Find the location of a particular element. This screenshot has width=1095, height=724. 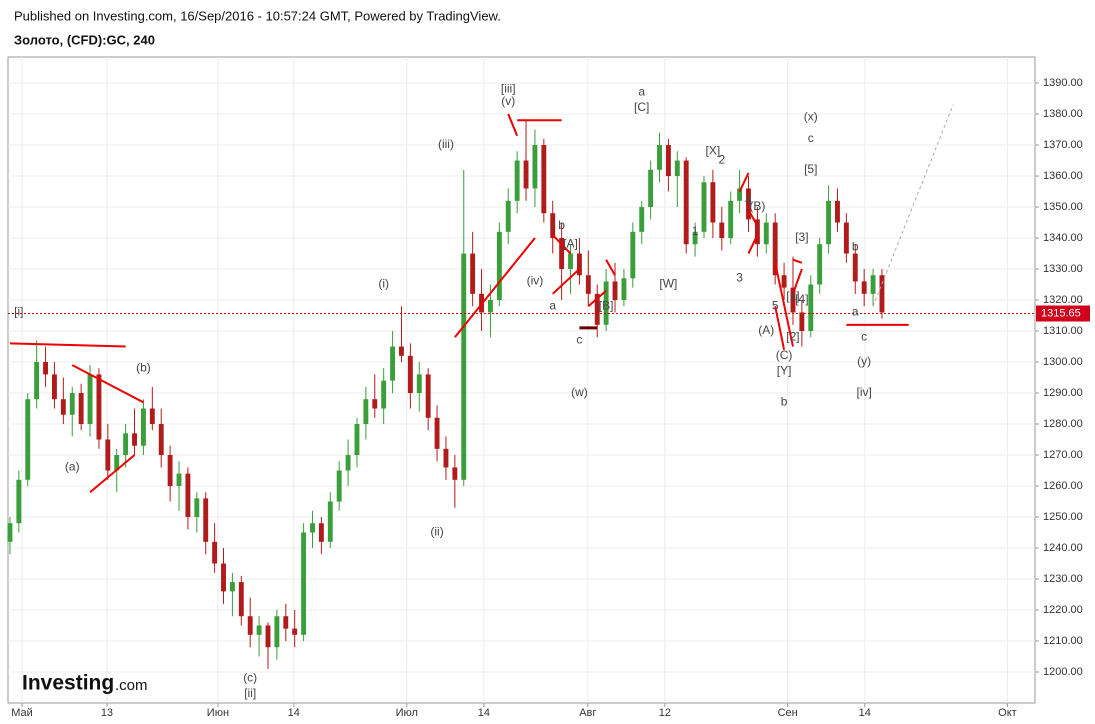

logo-suffix: .com is located at coordinates (131, 685).